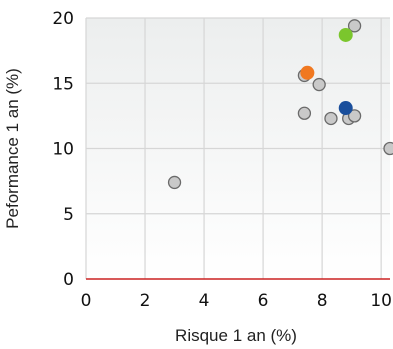 The image size is (393, 349). I want to click on y-tick-label: 5, so click(68, 215).